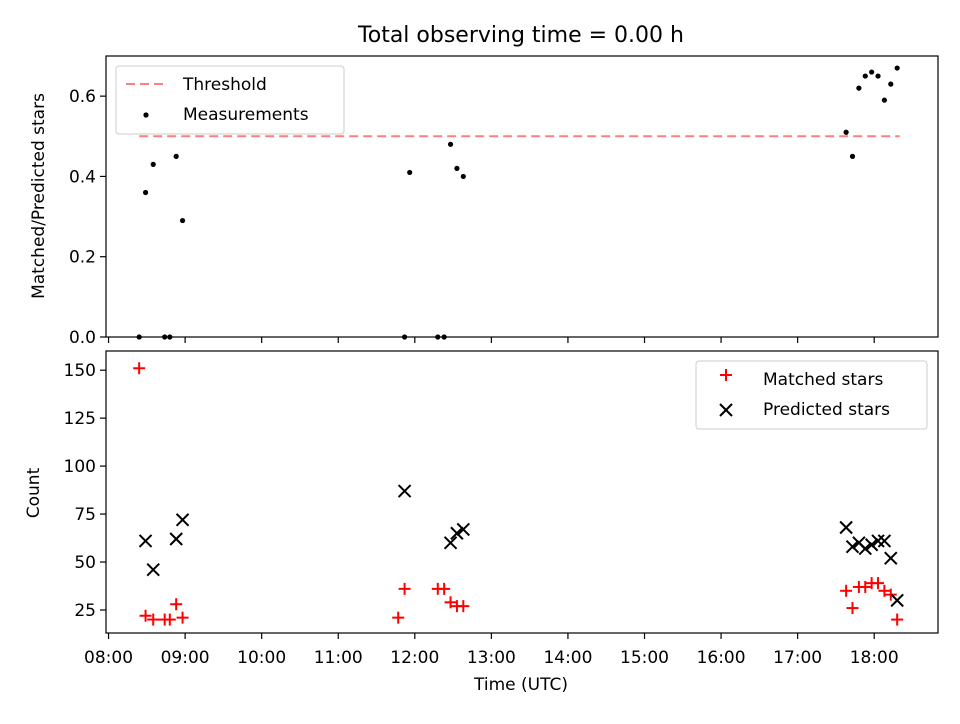 The height and width of the screenshot is (724, 960). Describe the element at coordinates (85, 611) in the screenshot. I see `bottom-y-tick-label: 25` at that location.